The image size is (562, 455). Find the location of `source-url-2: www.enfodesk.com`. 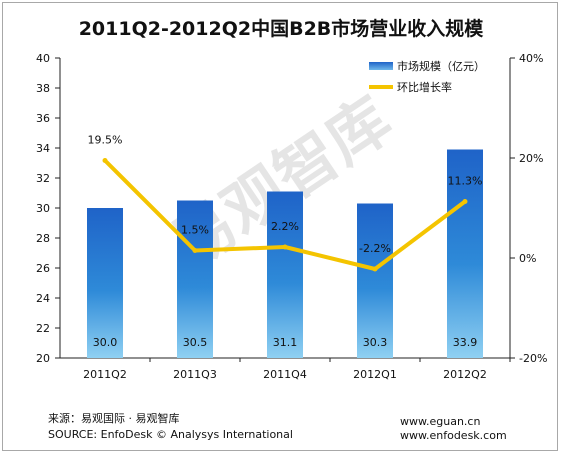

source-url-2: www.enfodesk.com is located at coordinates (453, 435).